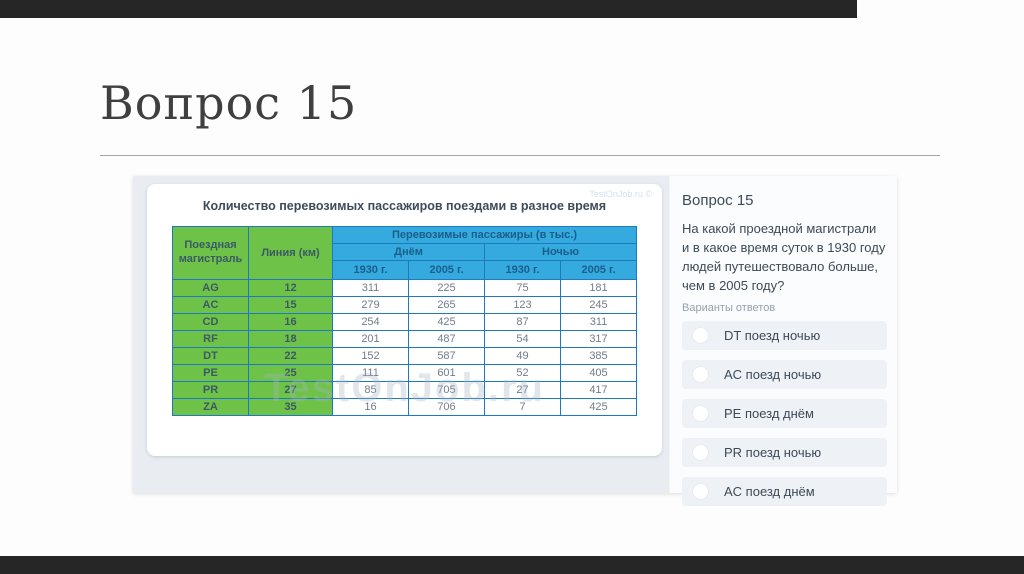  I want to click on table-row: ZA 35 16 706 7 425, so click(404, 407).